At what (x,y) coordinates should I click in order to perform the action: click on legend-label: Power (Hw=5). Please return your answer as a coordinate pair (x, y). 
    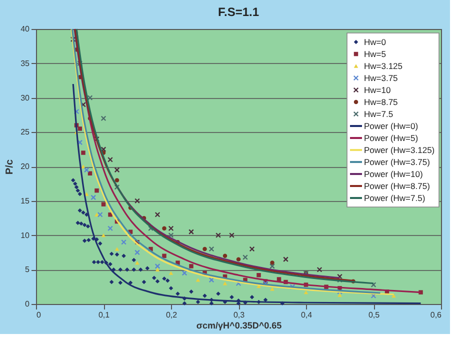
    Looking at the image, I should click on (391, 138).